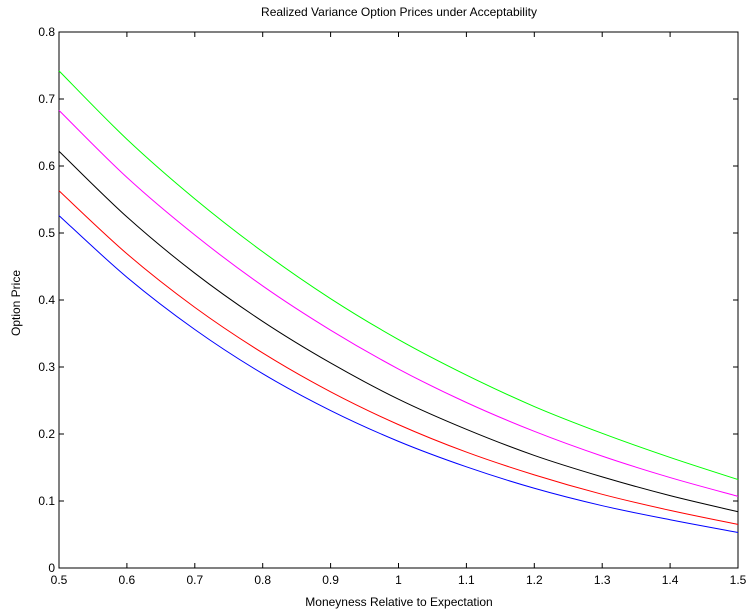 The image size is (750, 609). Describe the element at coordinates (46, 501) in the screenshot. I see `y-tick-label: 0.1` at that location.